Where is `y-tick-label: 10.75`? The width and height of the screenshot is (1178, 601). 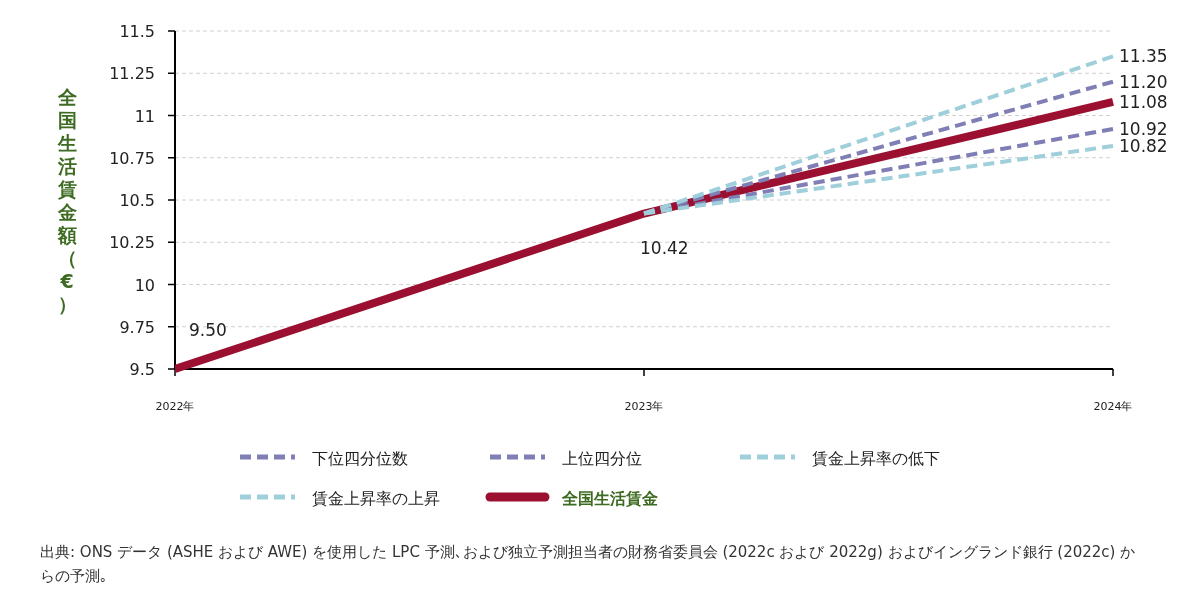 y-tick-label: 10.75 is located at coordinates (132, 158).